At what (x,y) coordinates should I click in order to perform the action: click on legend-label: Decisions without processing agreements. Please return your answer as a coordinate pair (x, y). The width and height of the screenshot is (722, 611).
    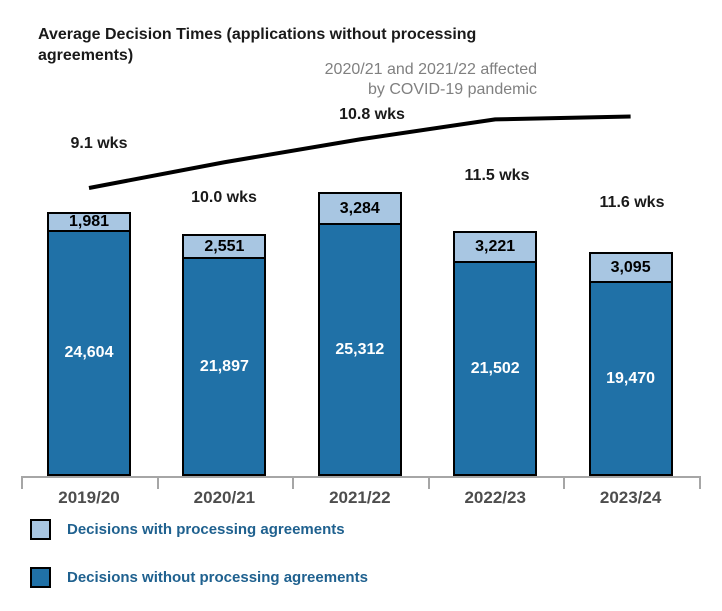
    Looking at the image, I should click on (217, 577).